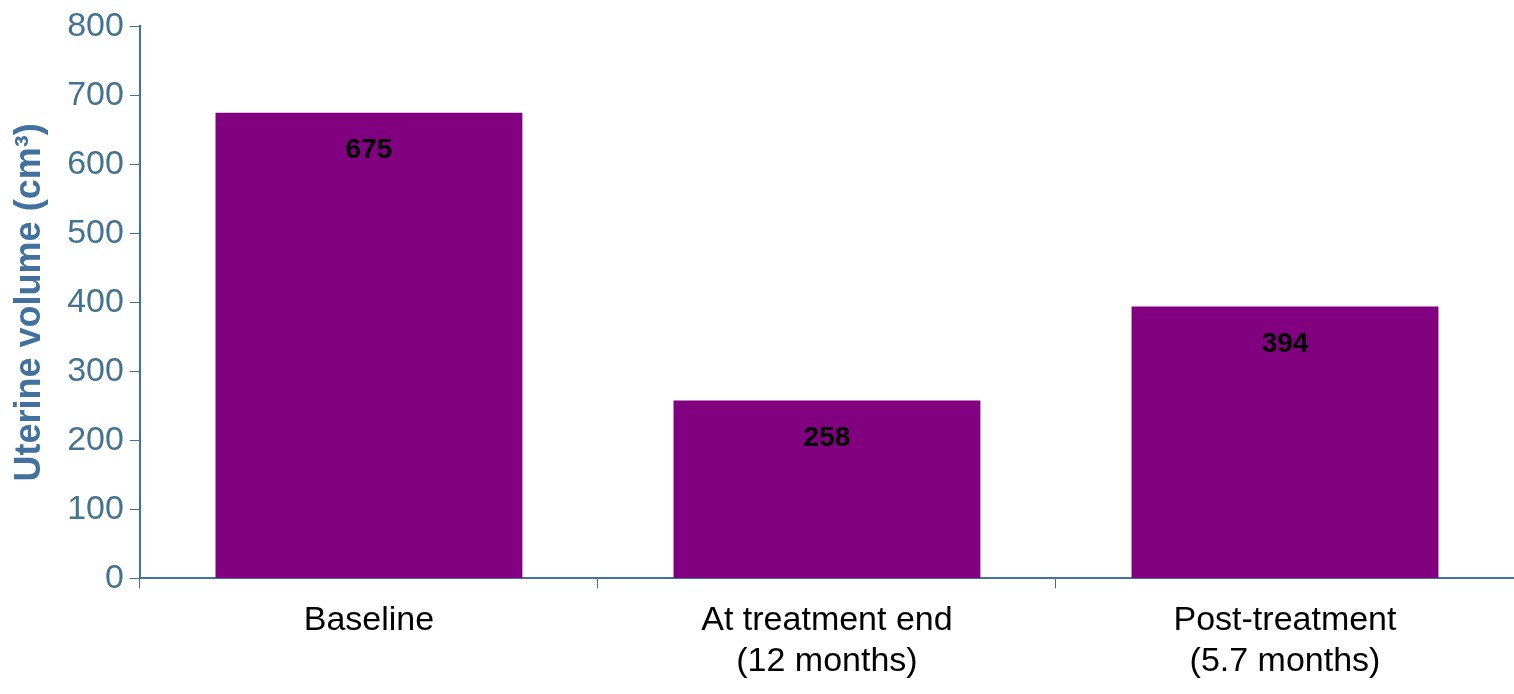 The height and width of the screenshot is (694, 1514). Describe the element at coordinates (95, 299) in the screenshot. I see `y-tick-label: 400` at that location.